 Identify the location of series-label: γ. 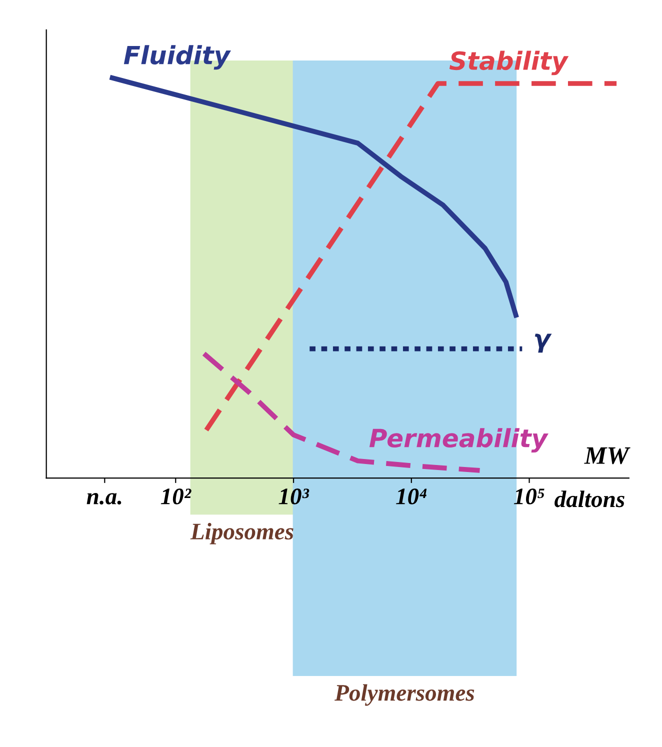
(543, 343).